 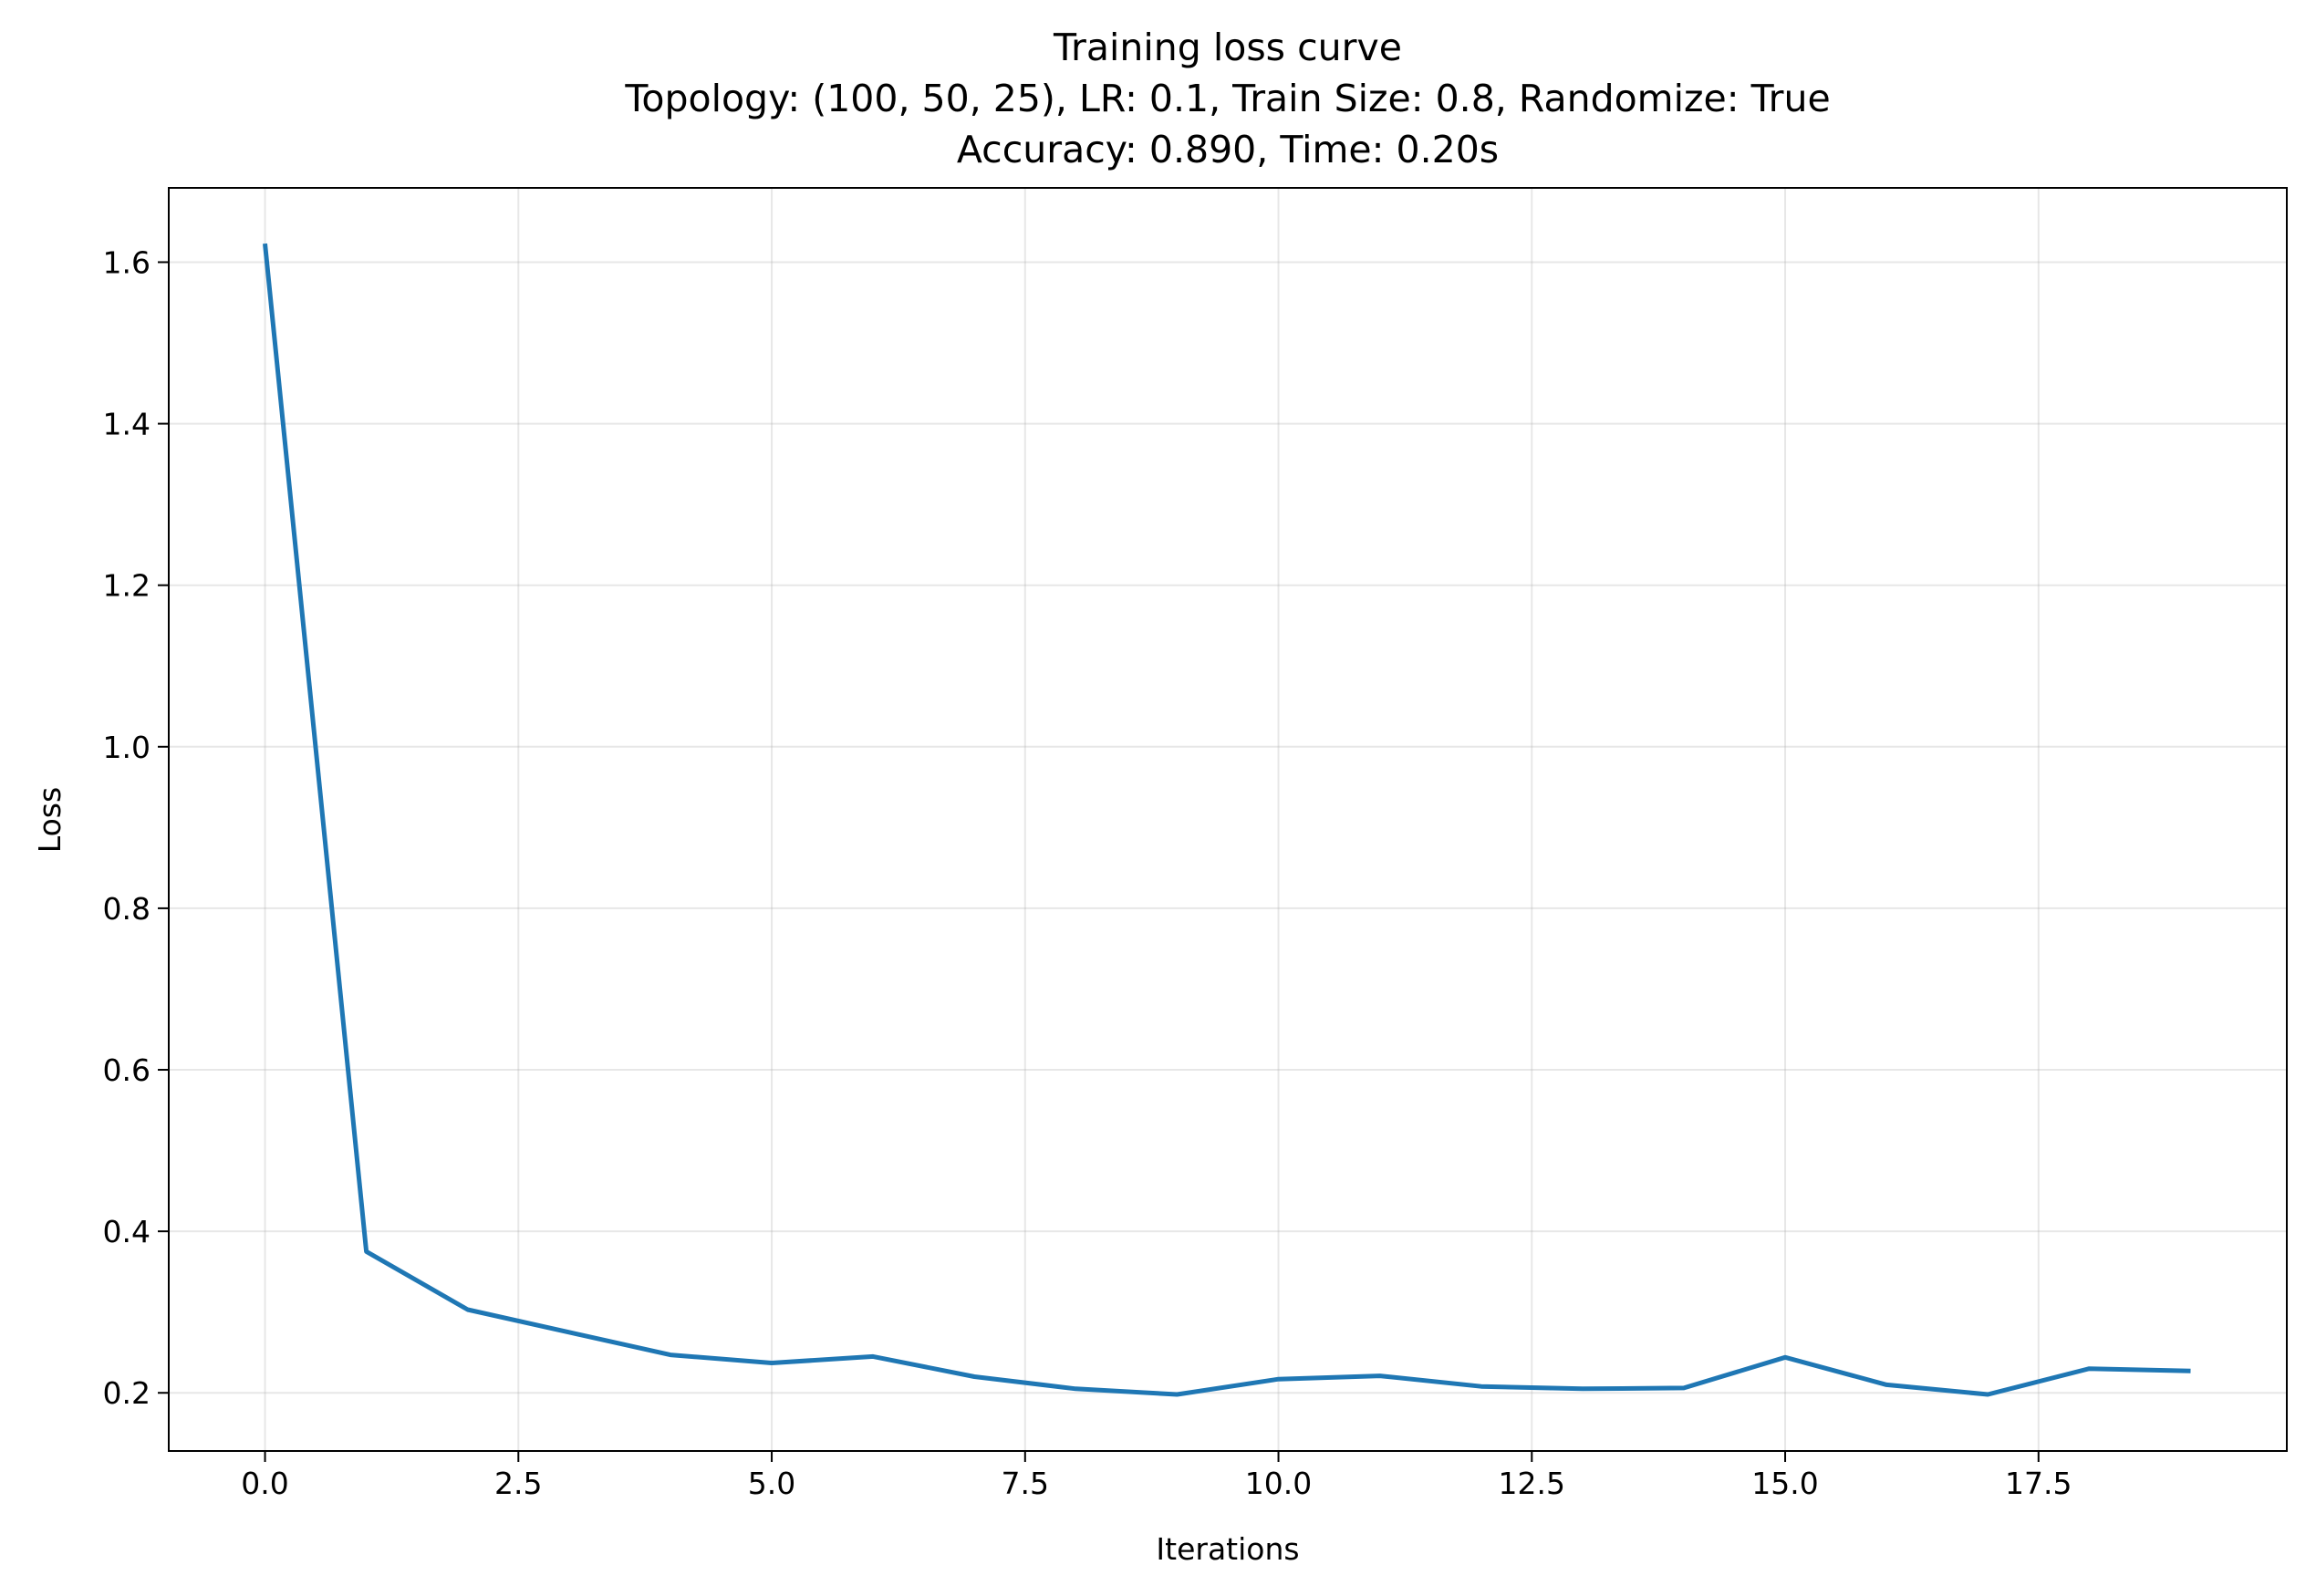 I want to click on x-tick-label: 0.0, so click(x=264, y=1484).